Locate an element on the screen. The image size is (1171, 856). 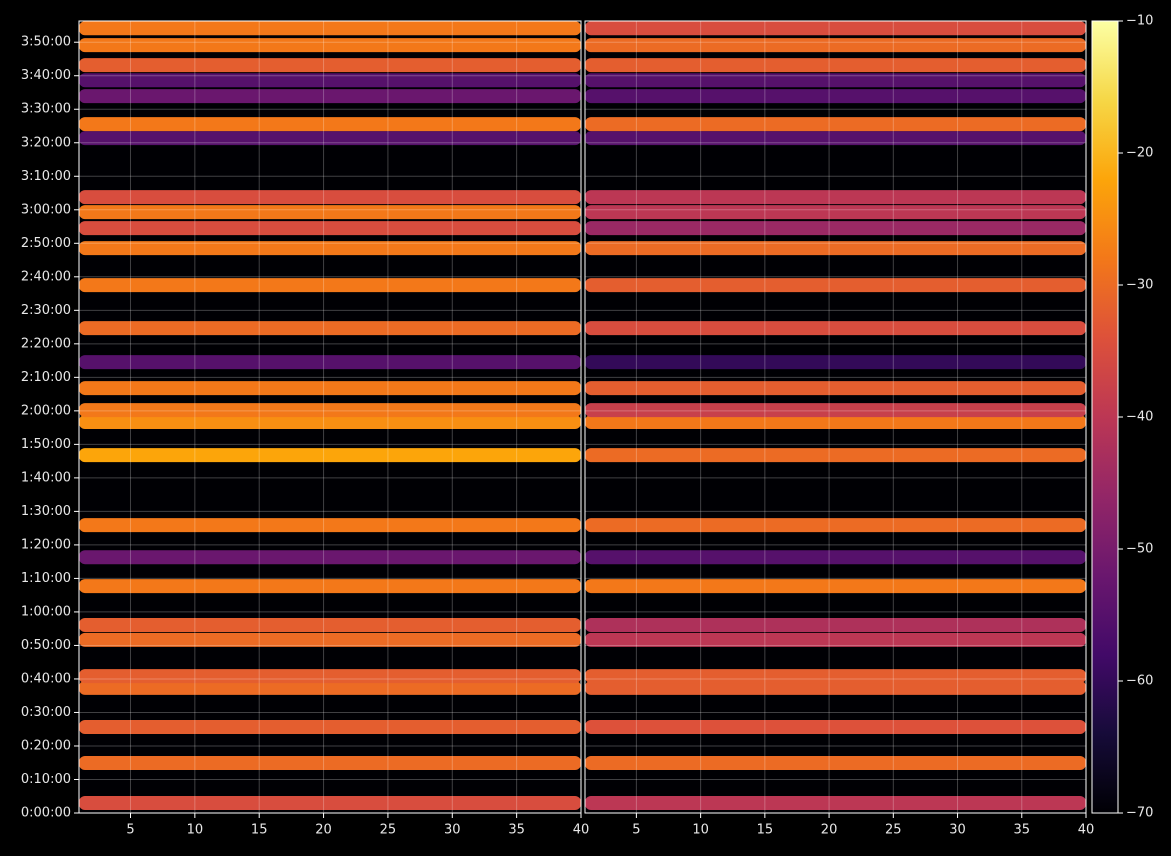
y-tick-label: 1:20:00 is located at coordinates (46, 544).